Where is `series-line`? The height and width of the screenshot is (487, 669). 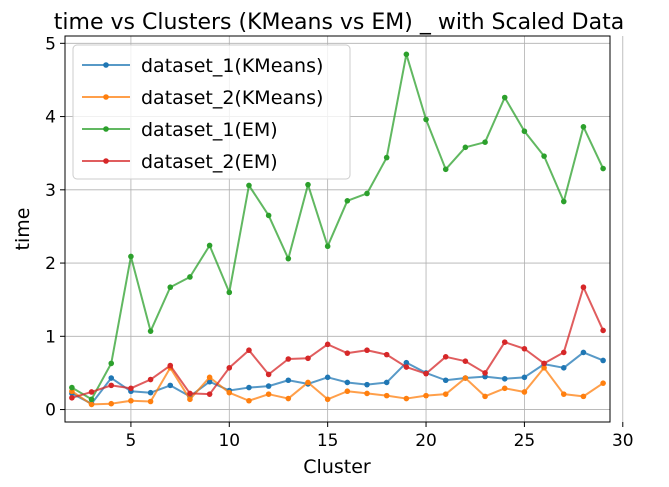 series-line is located at coordinates (337, 378).